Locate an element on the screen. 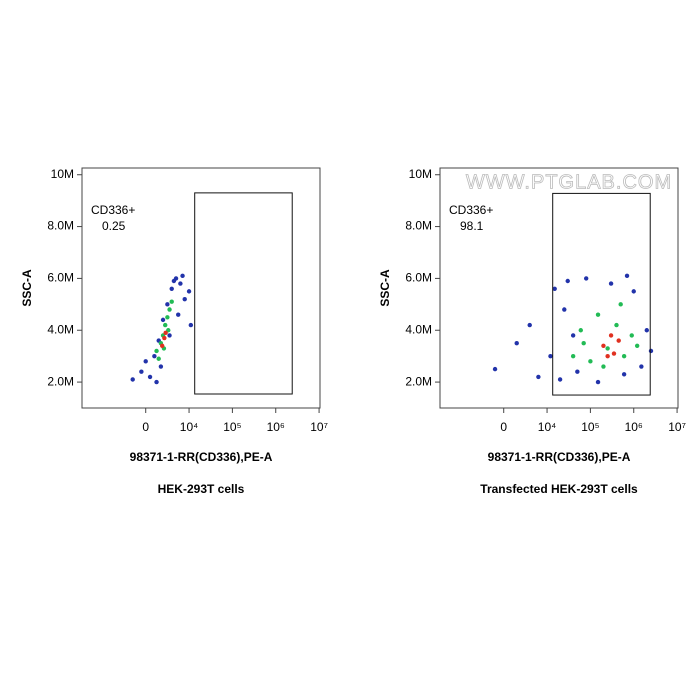 This screenshot has width=700, height=700. chart-title: Transfected HEK-293T cells is located at coordinates (559, 489).